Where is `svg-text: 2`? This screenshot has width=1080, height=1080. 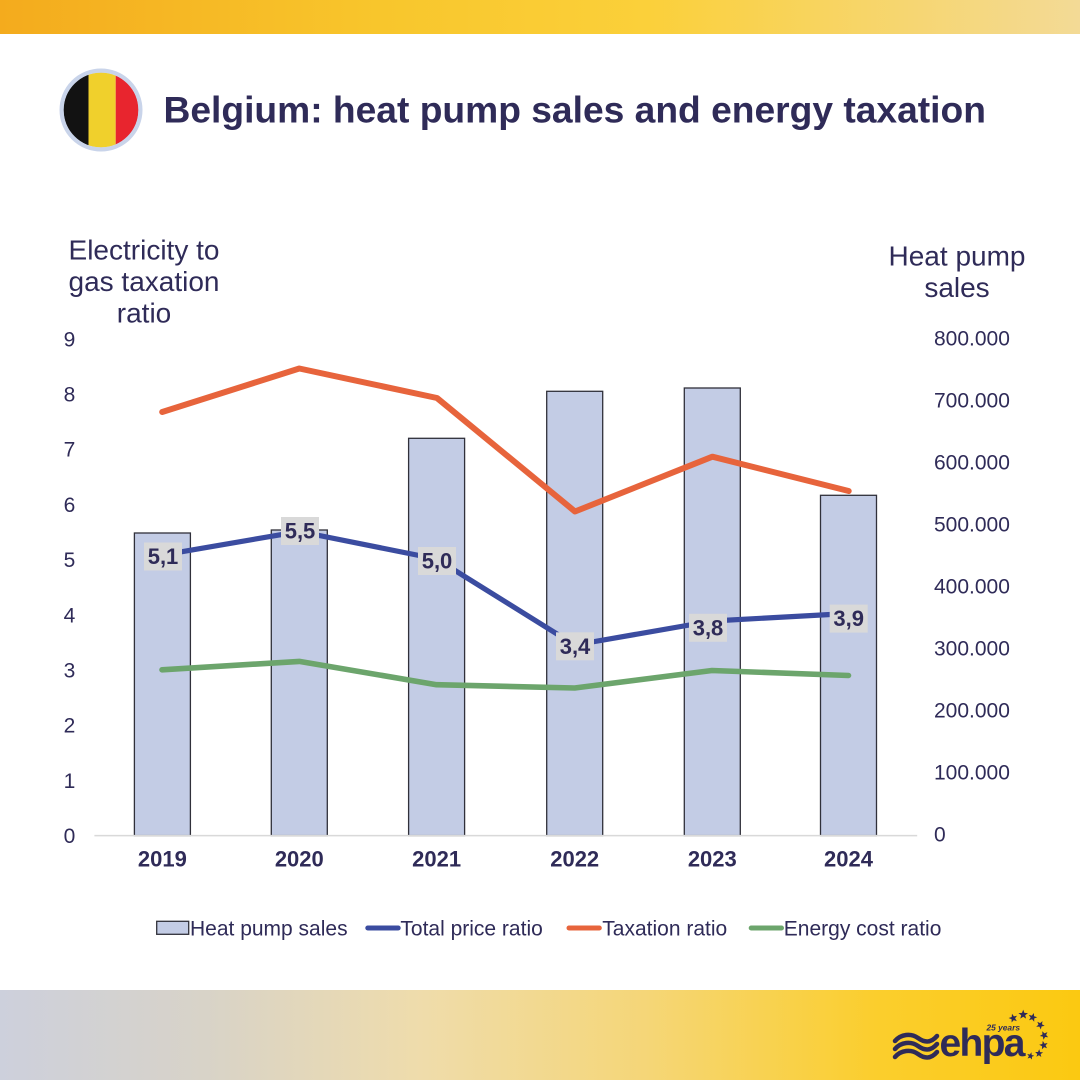
svg-text: 2 is located at coordinates (70, 726).